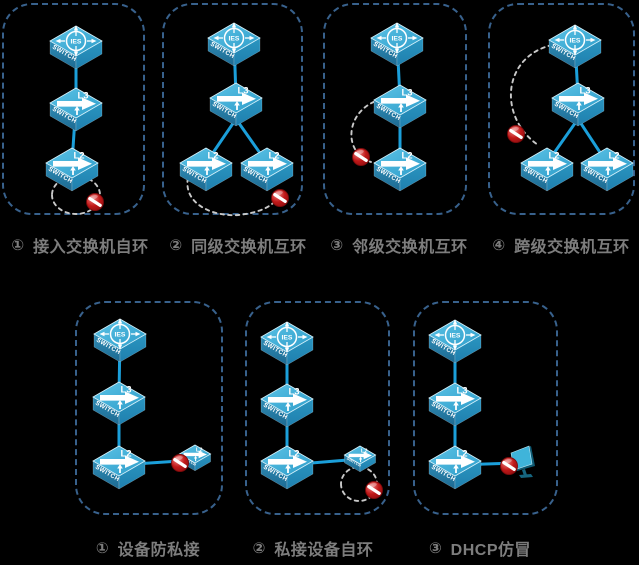  I want to click on panel-caption-7: ③ DHCP仿冒, so click(480, 548).